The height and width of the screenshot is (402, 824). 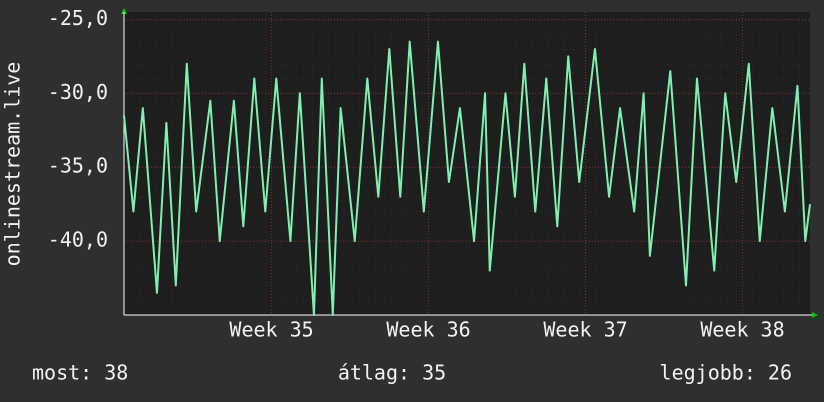 What do you see at coordinates (80, 373) in the screenshot?
I see `summary-current: most: 38` at bounding box center [80, 373].